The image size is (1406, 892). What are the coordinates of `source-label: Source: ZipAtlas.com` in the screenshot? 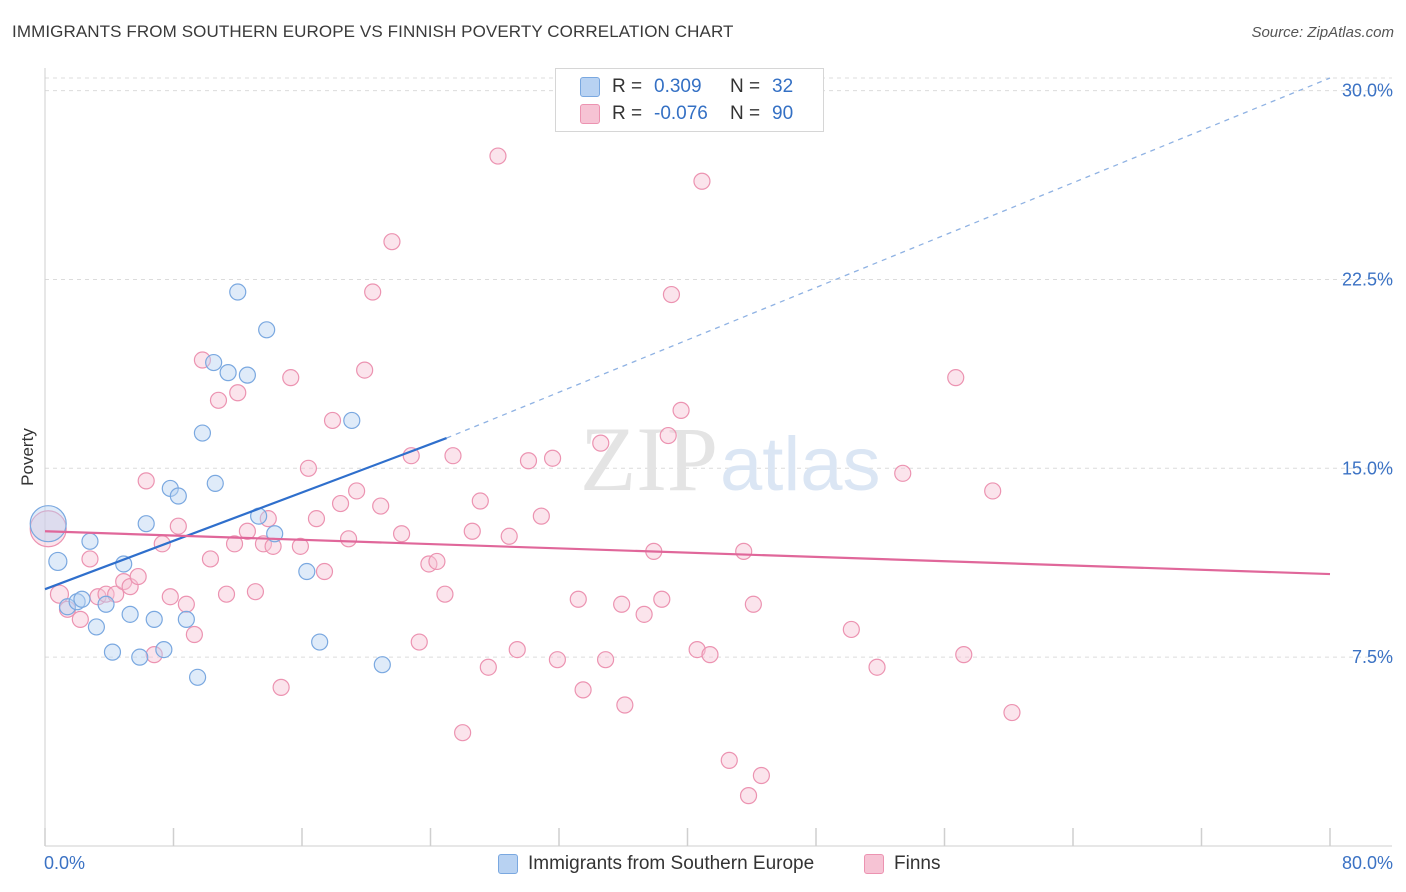 It's located at (1322, 32).